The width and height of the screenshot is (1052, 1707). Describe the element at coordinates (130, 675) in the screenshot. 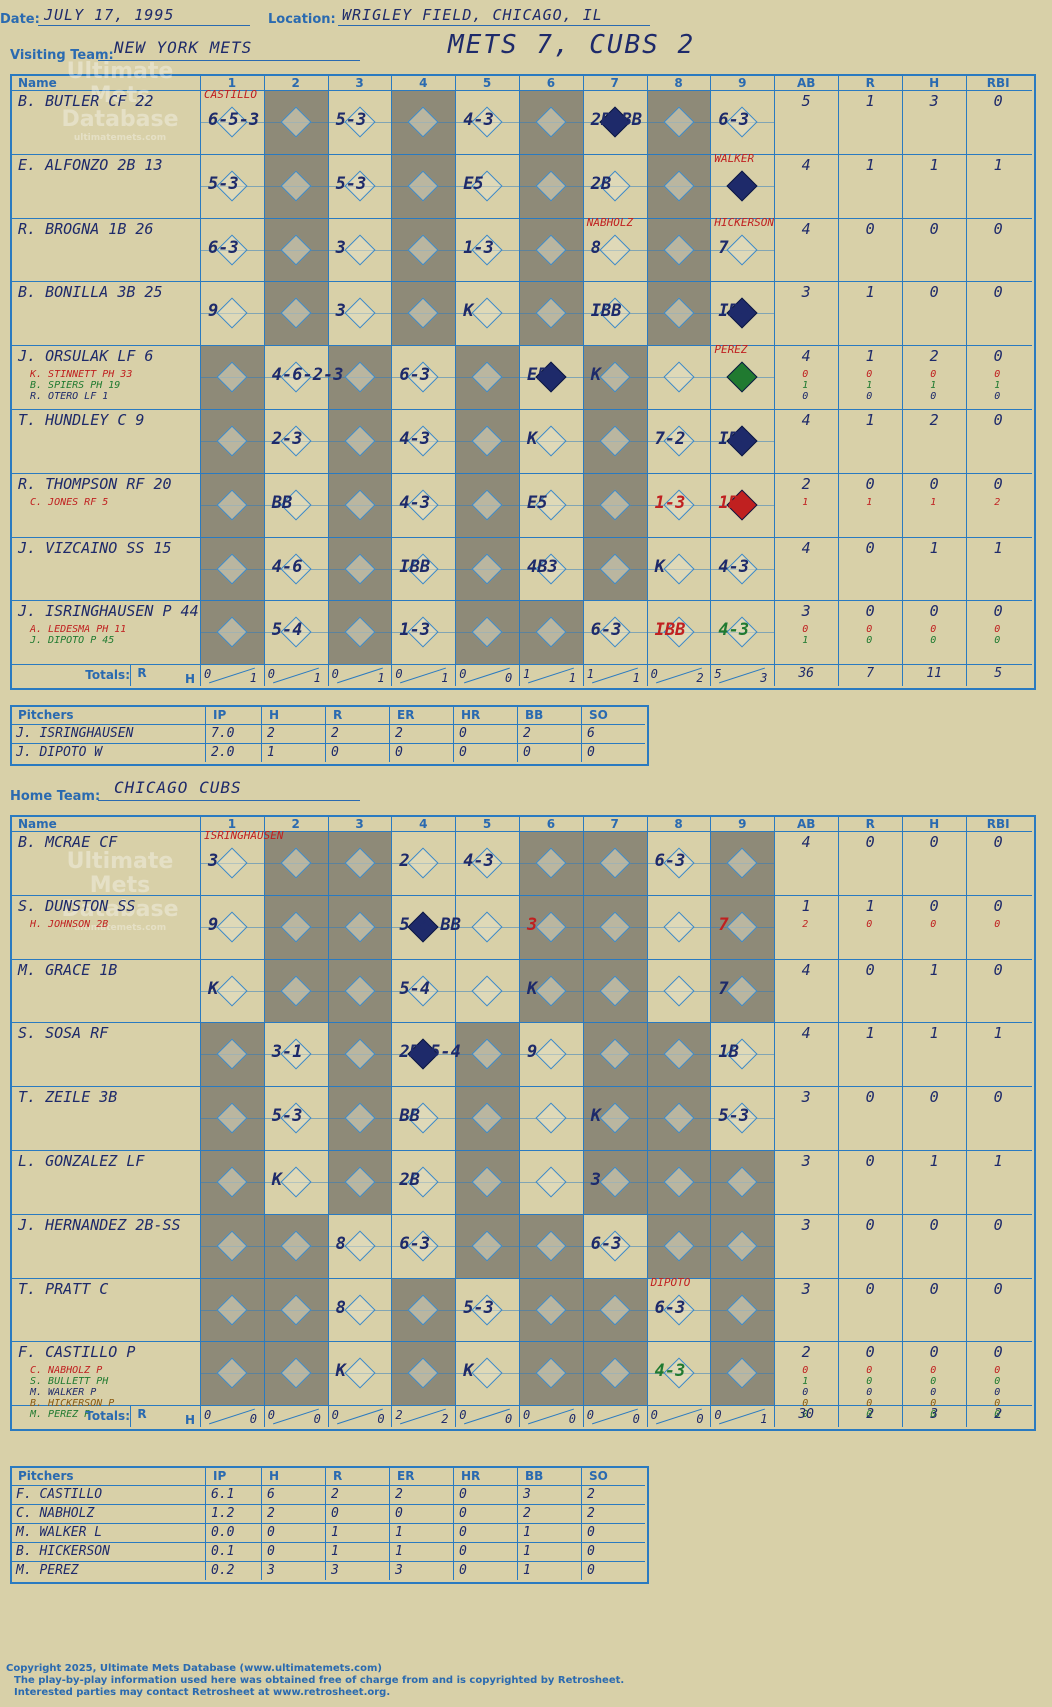

I see `totals-name-split` at that location.